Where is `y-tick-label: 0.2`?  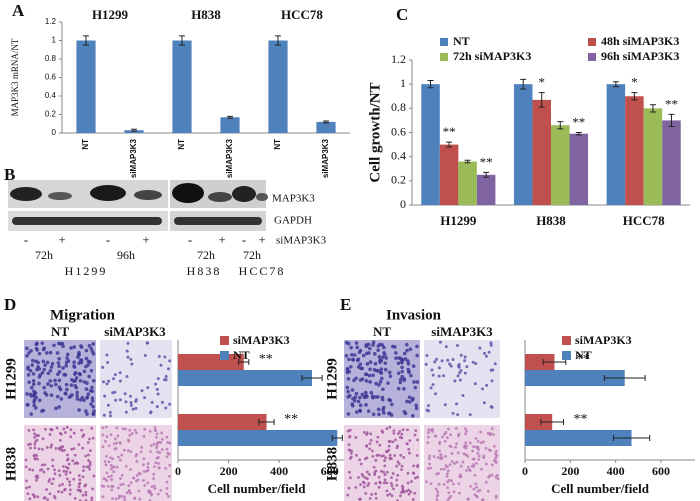
y-tick-label: 0.2 is located at coordinates (398, 180).